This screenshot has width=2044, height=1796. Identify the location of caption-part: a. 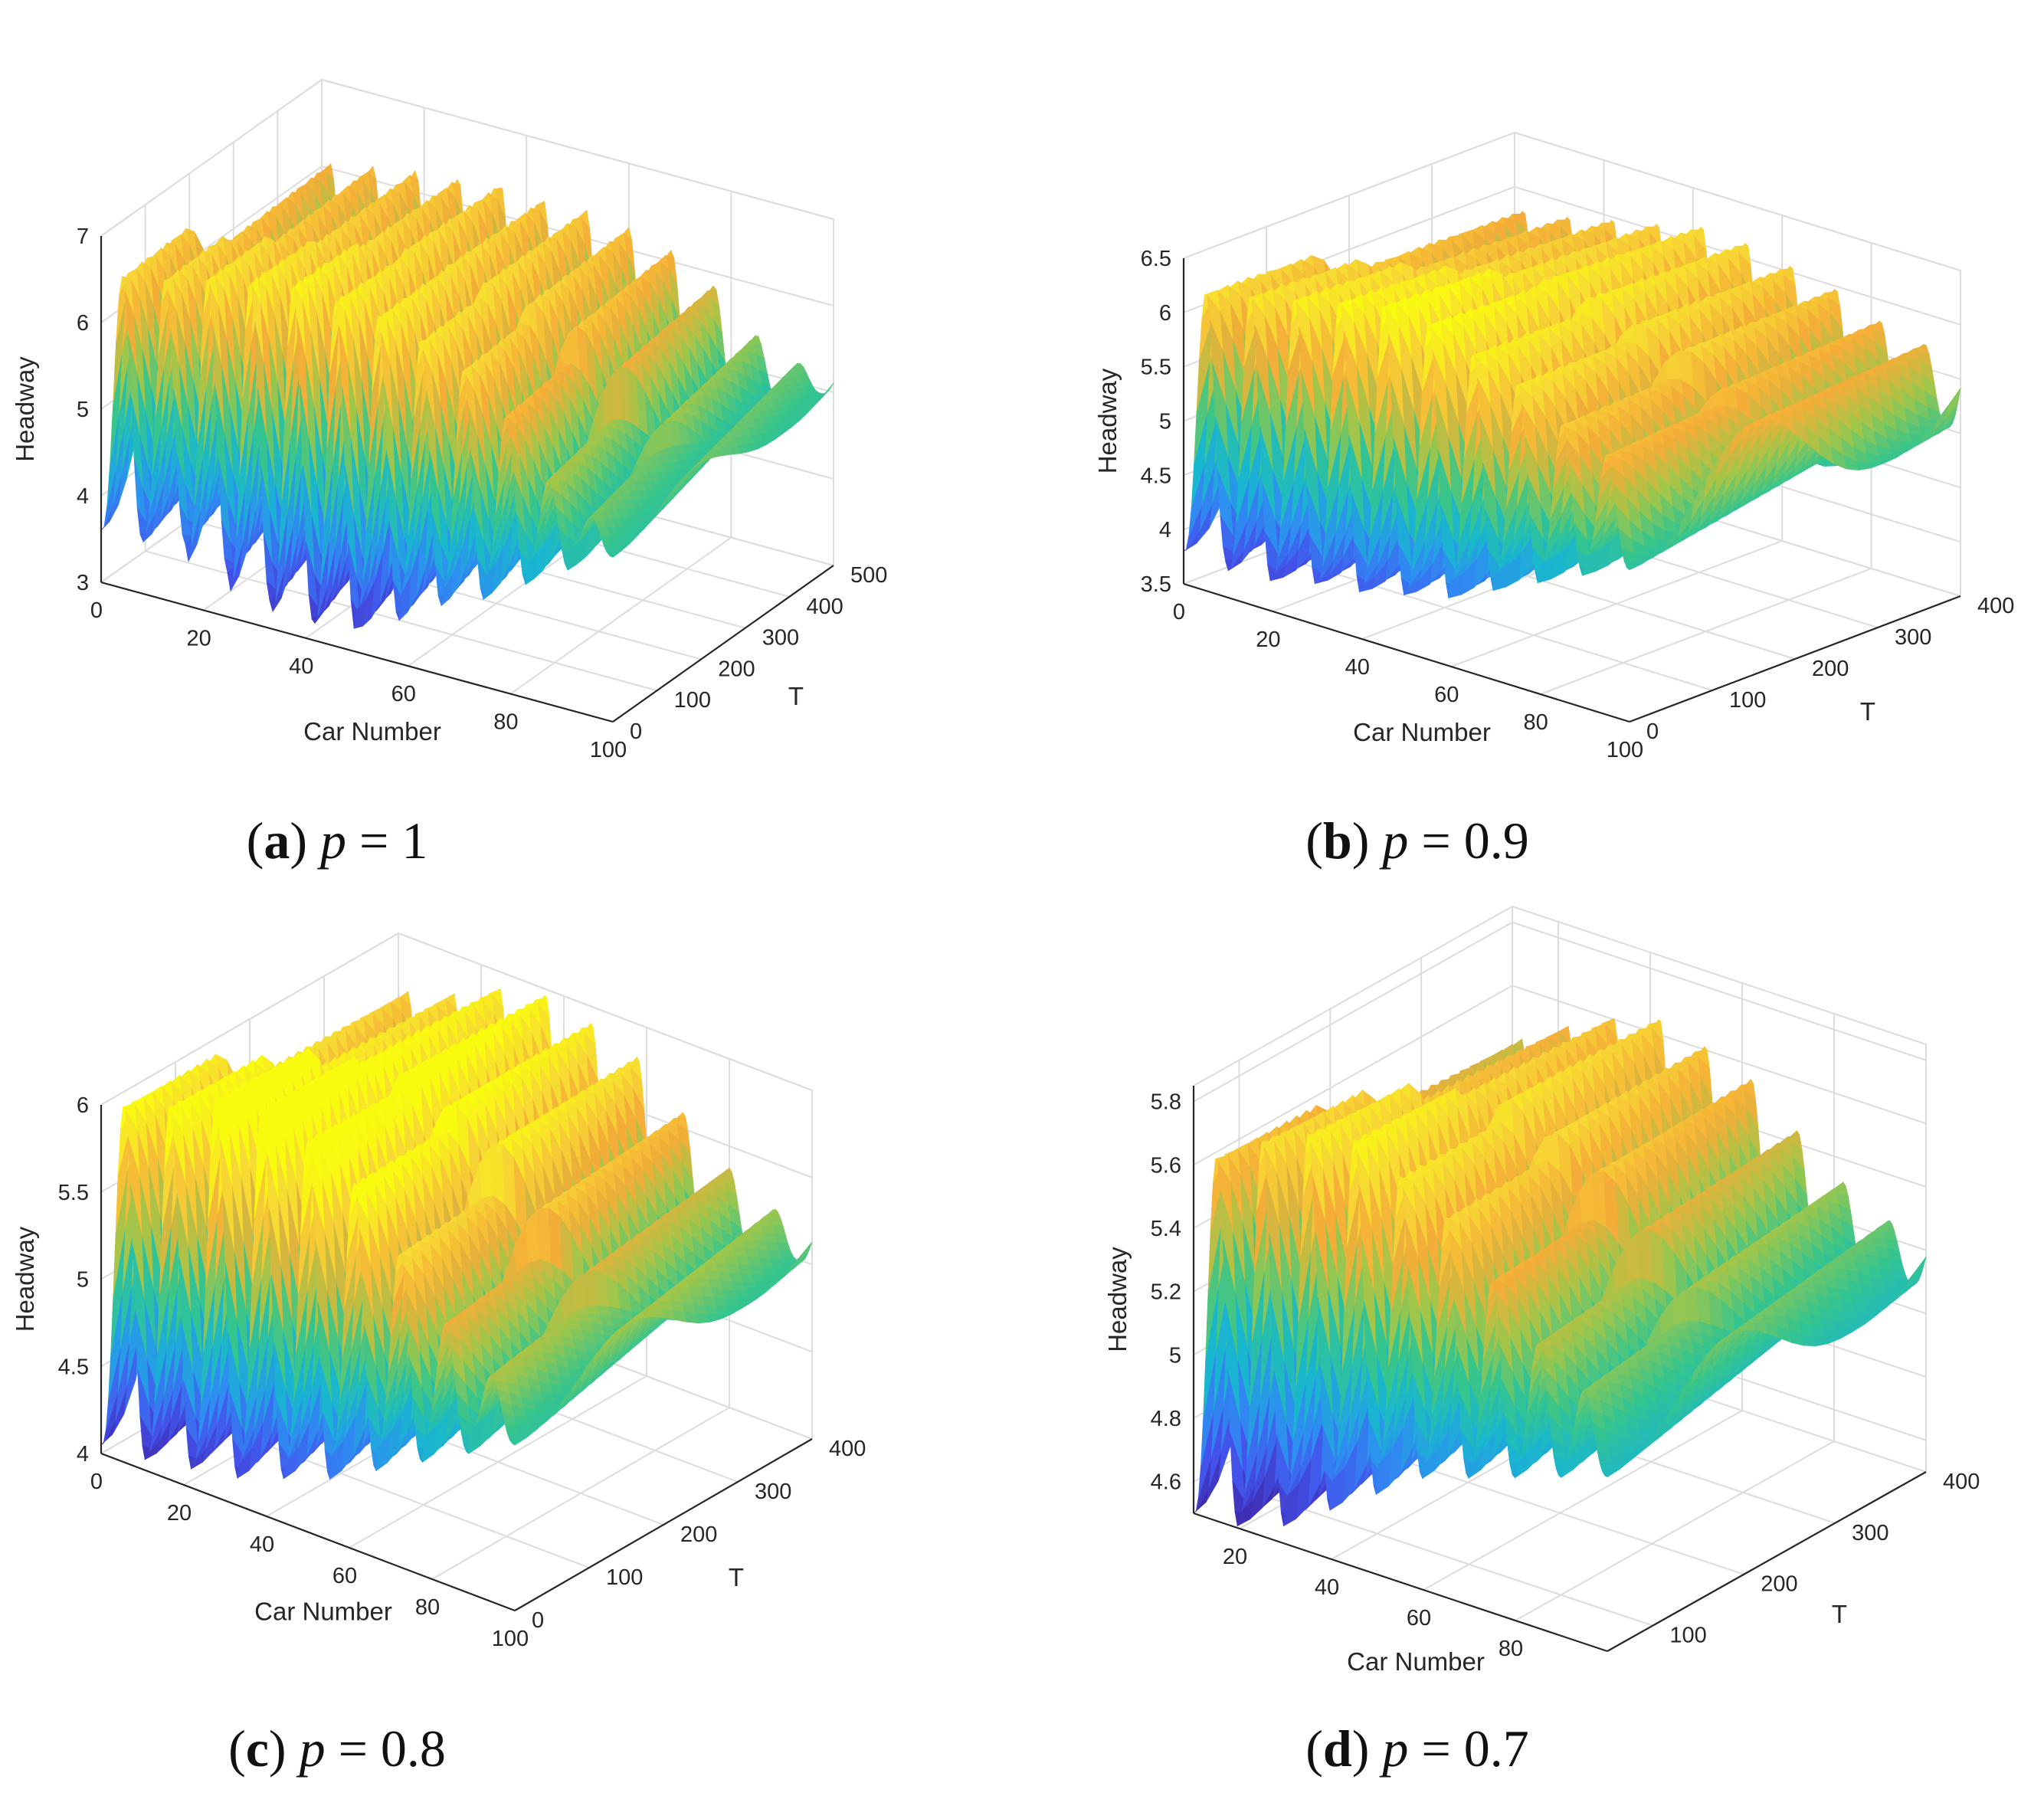
(277, 840).